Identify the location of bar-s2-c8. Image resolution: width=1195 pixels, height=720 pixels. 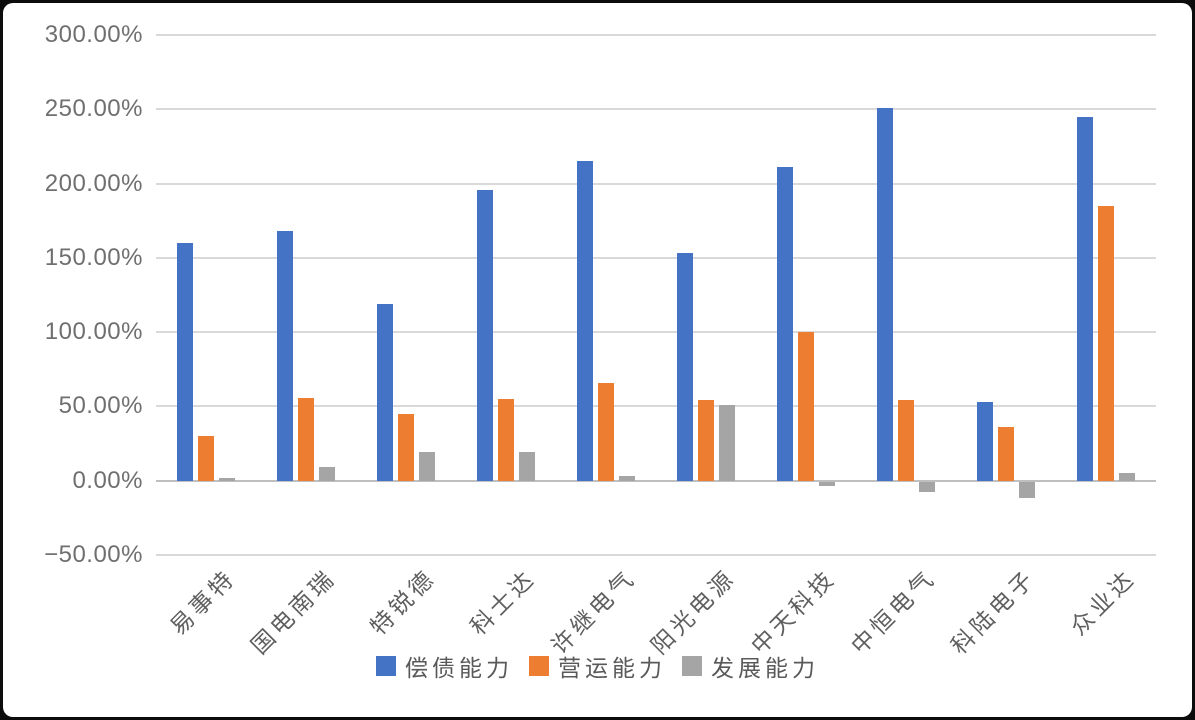
(1027, 490).